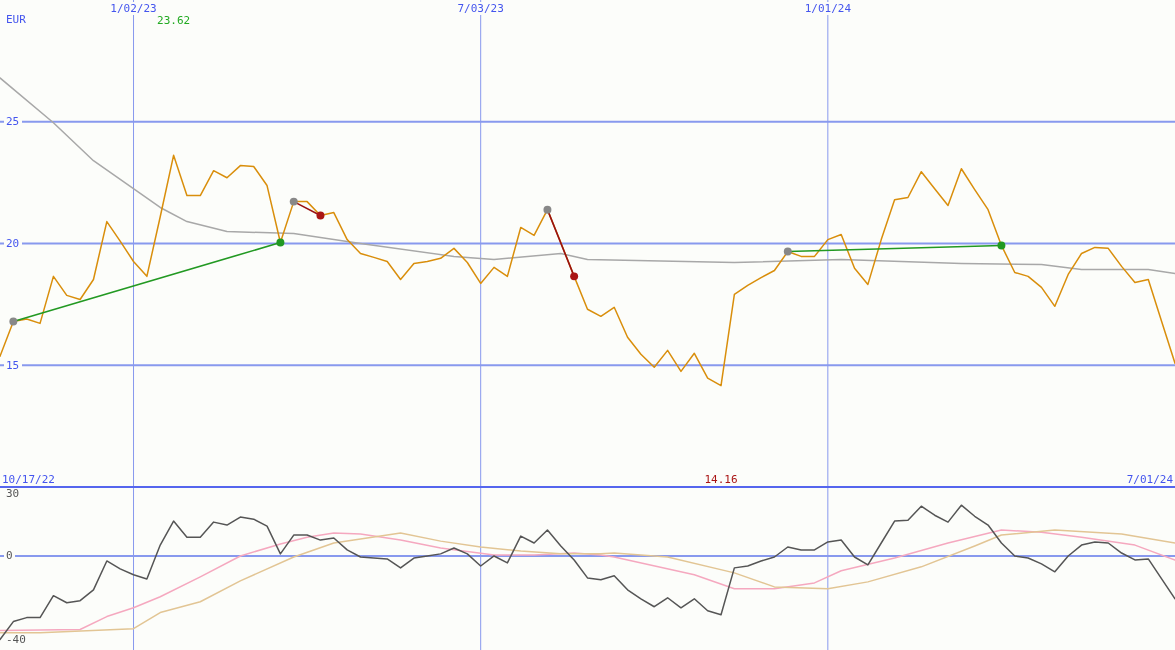 The width and height of the screenshot is (1175, 650). What do you see at coordinates (9, 556) in the screenshot?
I see `y-tick-label: 0` at bounding box center [9, 556].